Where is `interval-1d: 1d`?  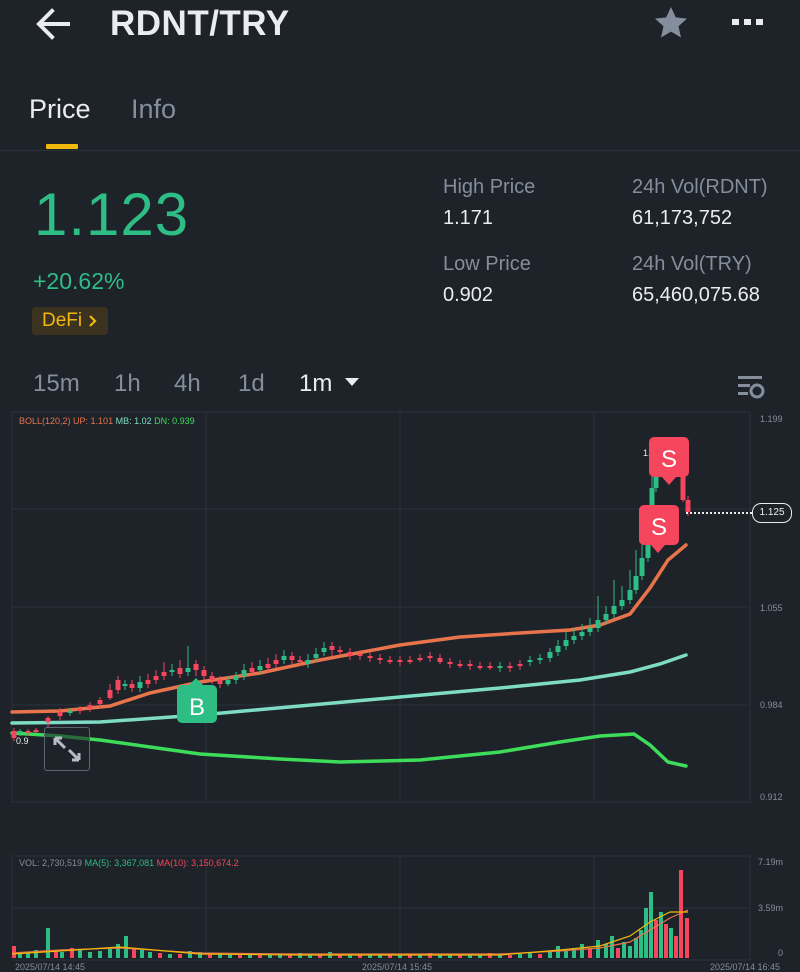 interval-1d: 1d is located at coordinates (251, 383).